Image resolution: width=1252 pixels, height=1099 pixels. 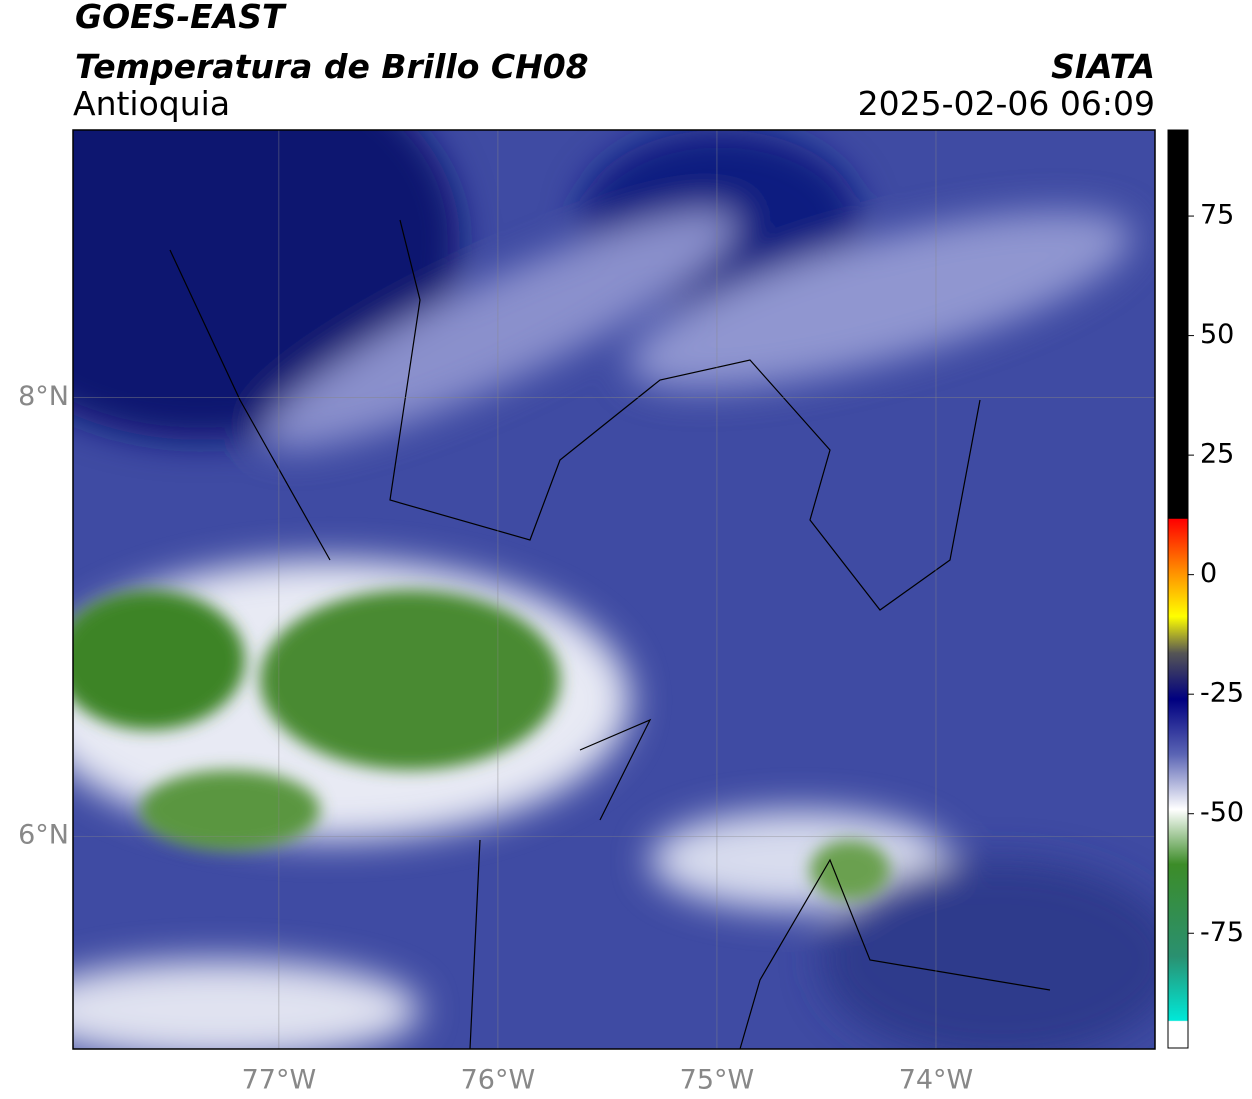 What do you see at coordinates (279, 1080) in the screenshot?
I see `lon-label: 77°W` at bounding box center [279, 1080].